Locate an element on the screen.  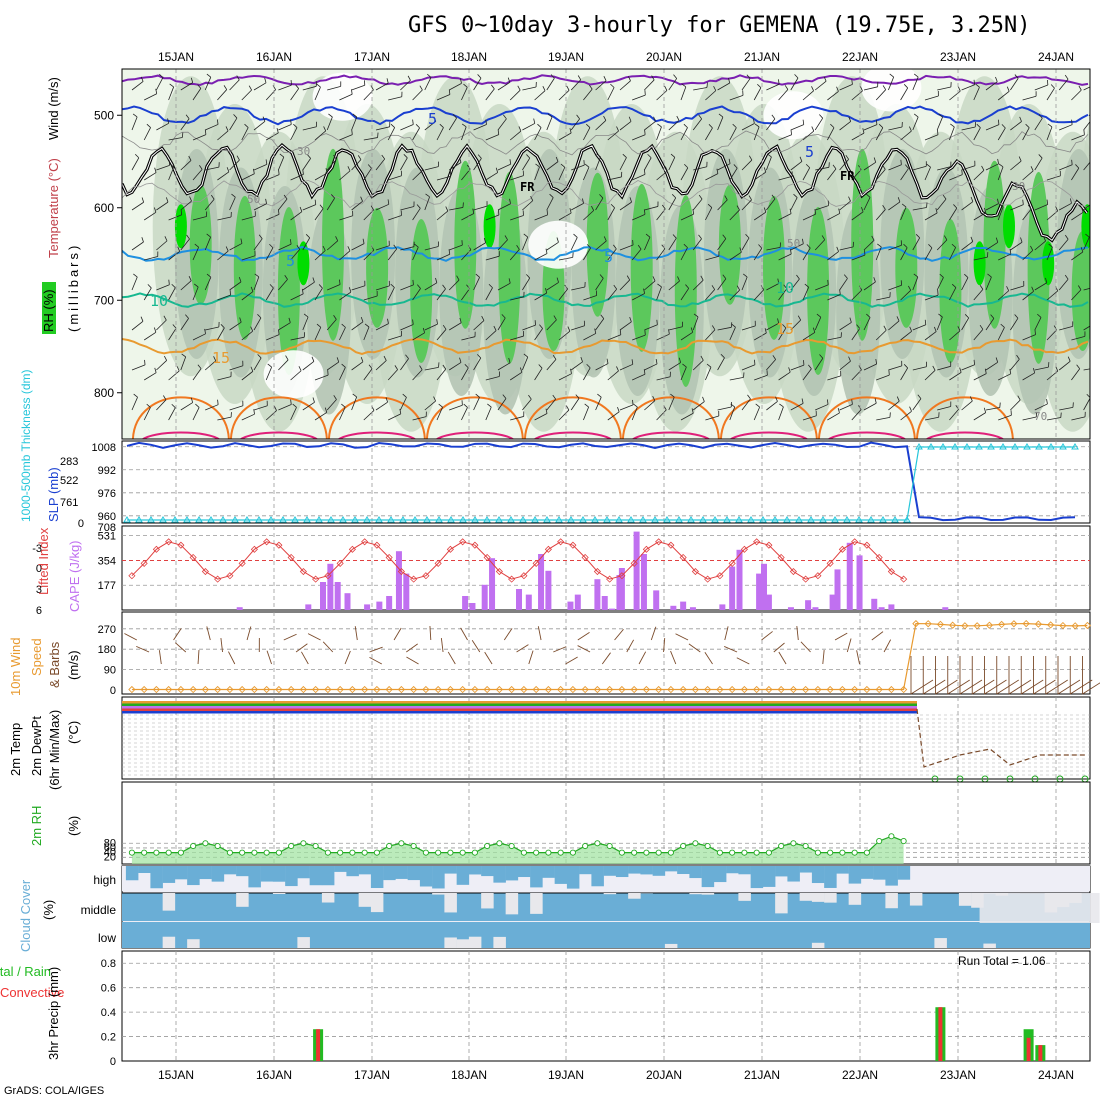
cloud-low-gap is located at coordinates (463, 943).